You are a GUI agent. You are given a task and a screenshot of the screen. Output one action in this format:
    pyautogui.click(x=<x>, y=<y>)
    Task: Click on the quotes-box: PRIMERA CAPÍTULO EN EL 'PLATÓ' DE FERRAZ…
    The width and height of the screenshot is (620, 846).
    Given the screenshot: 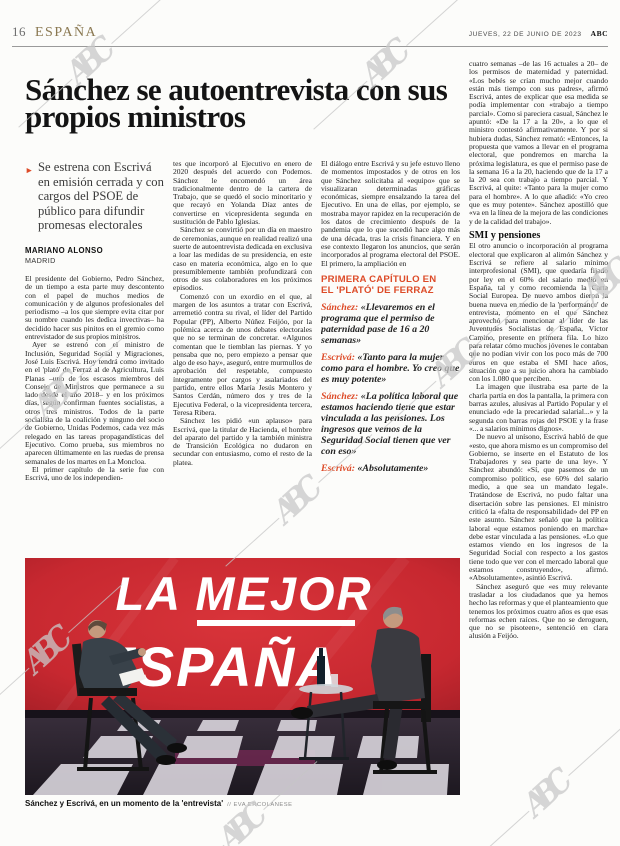 What is the action you would take?
    pyautogui.click(x=390, y=374)
    